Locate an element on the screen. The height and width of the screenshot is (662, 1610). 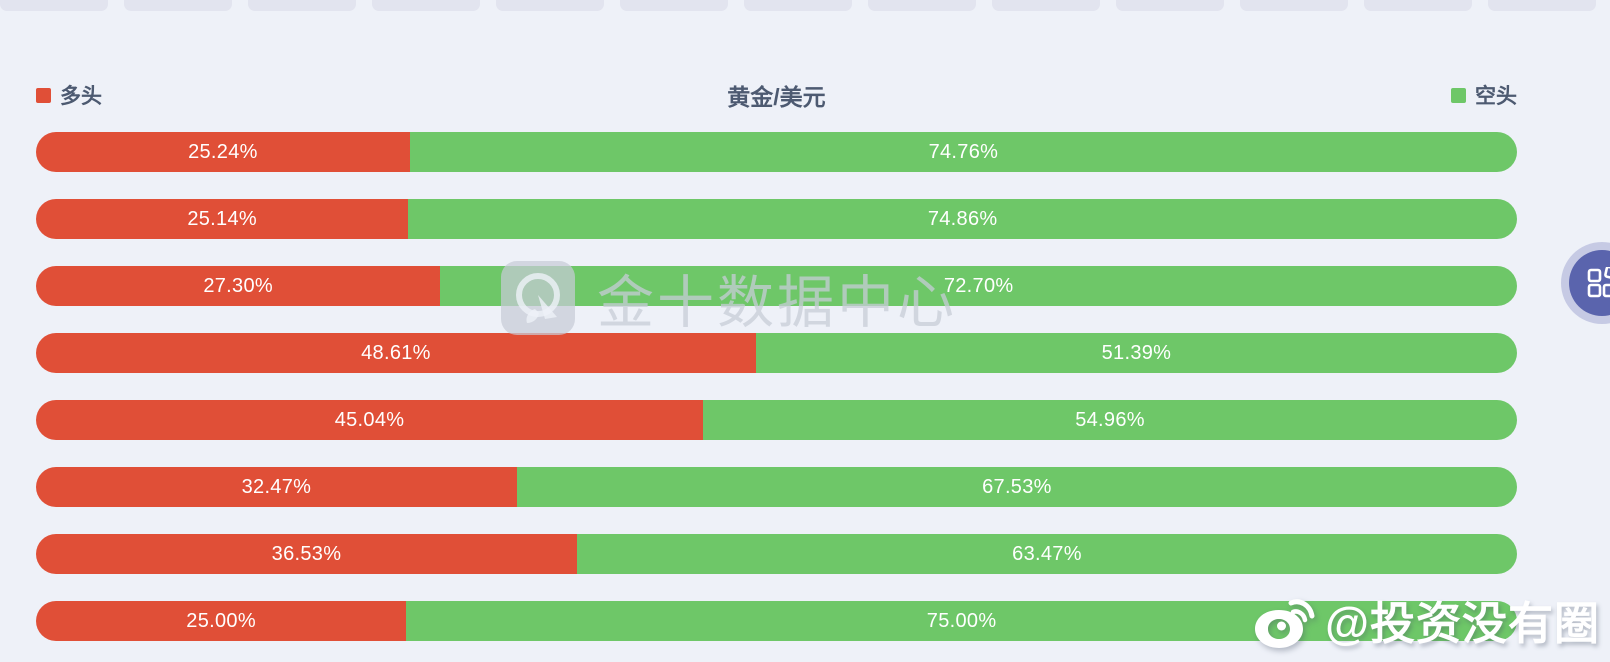
short-legend-swatch-icon is located at coordinates (1458, 95).